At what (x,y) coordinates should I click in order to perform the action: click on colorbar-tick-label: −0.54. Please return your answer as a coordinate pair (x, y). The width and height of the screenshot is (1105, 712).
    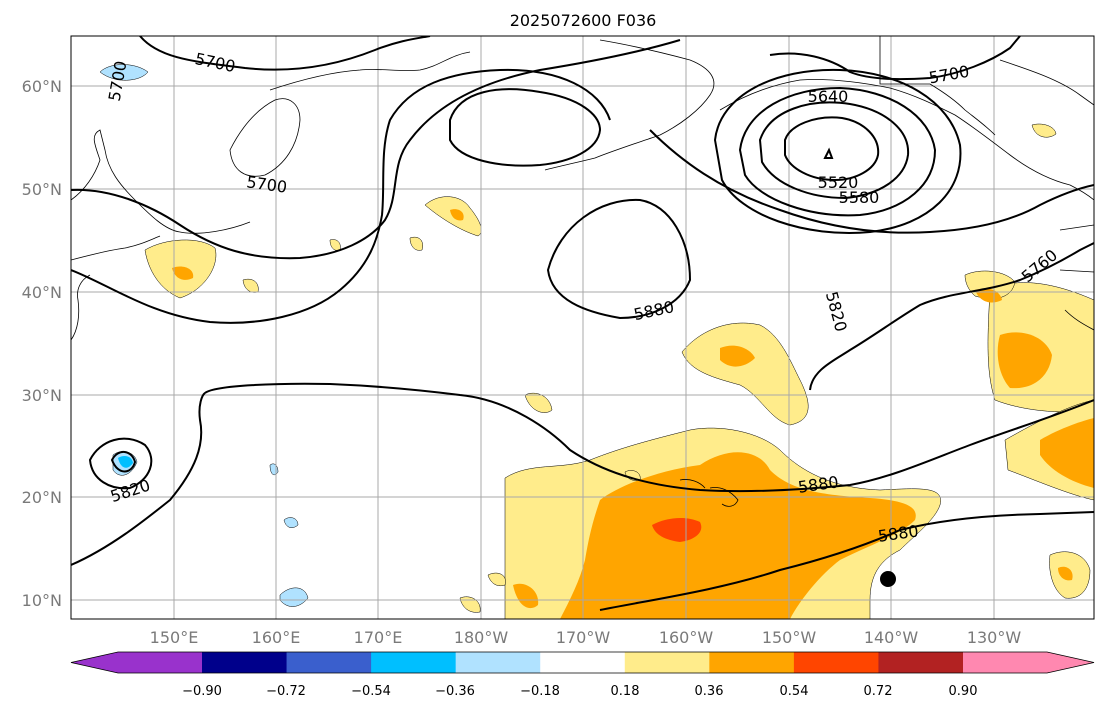
    Looking at the image, I should click on (371, 691).